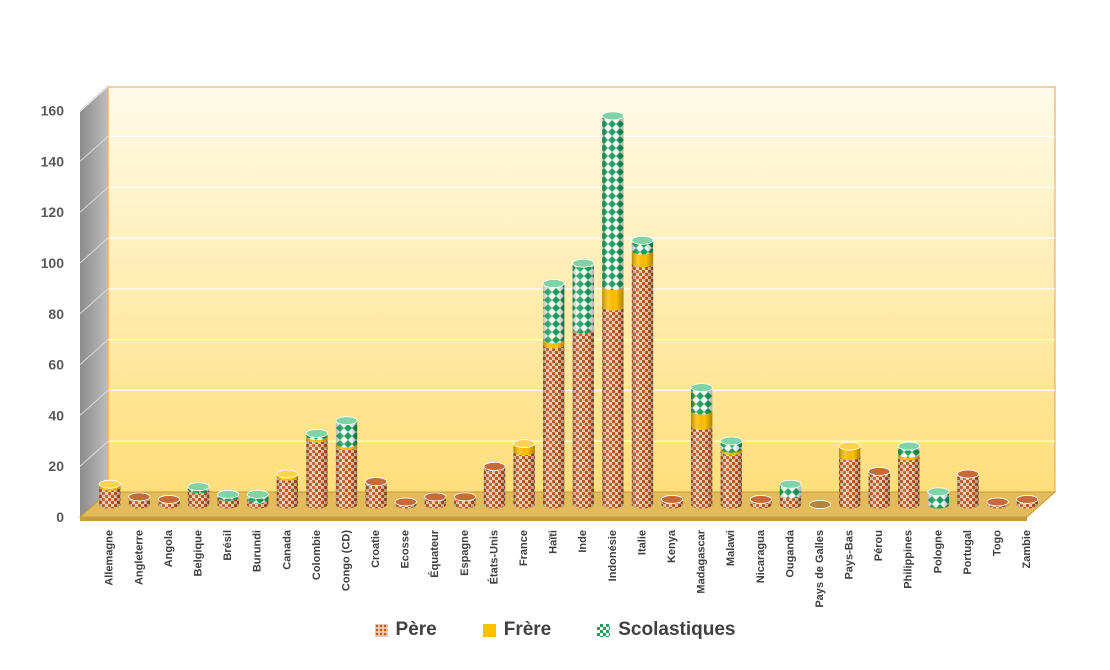 This screenshot has width=1110, height=670. I want to click on x-tick-label: Haïti, so click(554, 542).